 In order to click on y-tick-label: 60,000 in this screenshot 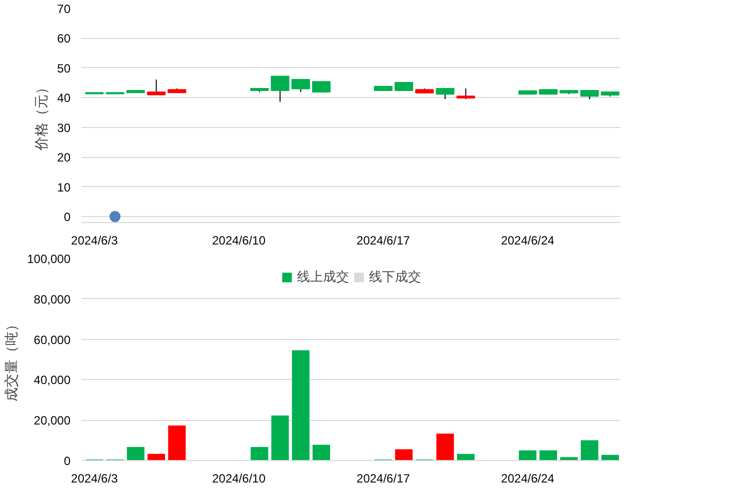, I will do `click(52, 339)`.